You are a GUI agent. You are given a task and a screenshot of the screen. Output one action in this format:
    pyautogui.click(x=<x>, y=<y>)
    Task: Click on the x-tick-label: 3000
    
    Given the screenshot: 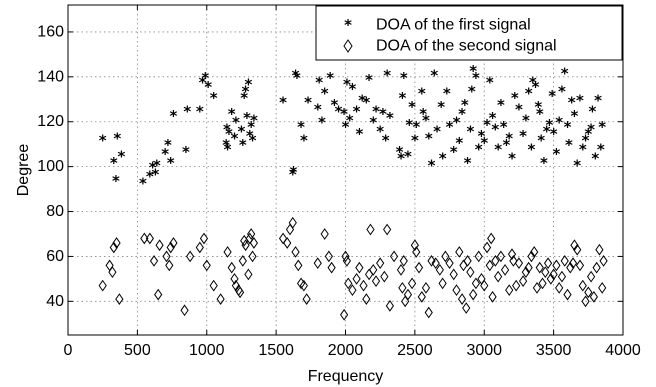 What is the action you would take?
    pyautogui.click(x=484, y=350)
    